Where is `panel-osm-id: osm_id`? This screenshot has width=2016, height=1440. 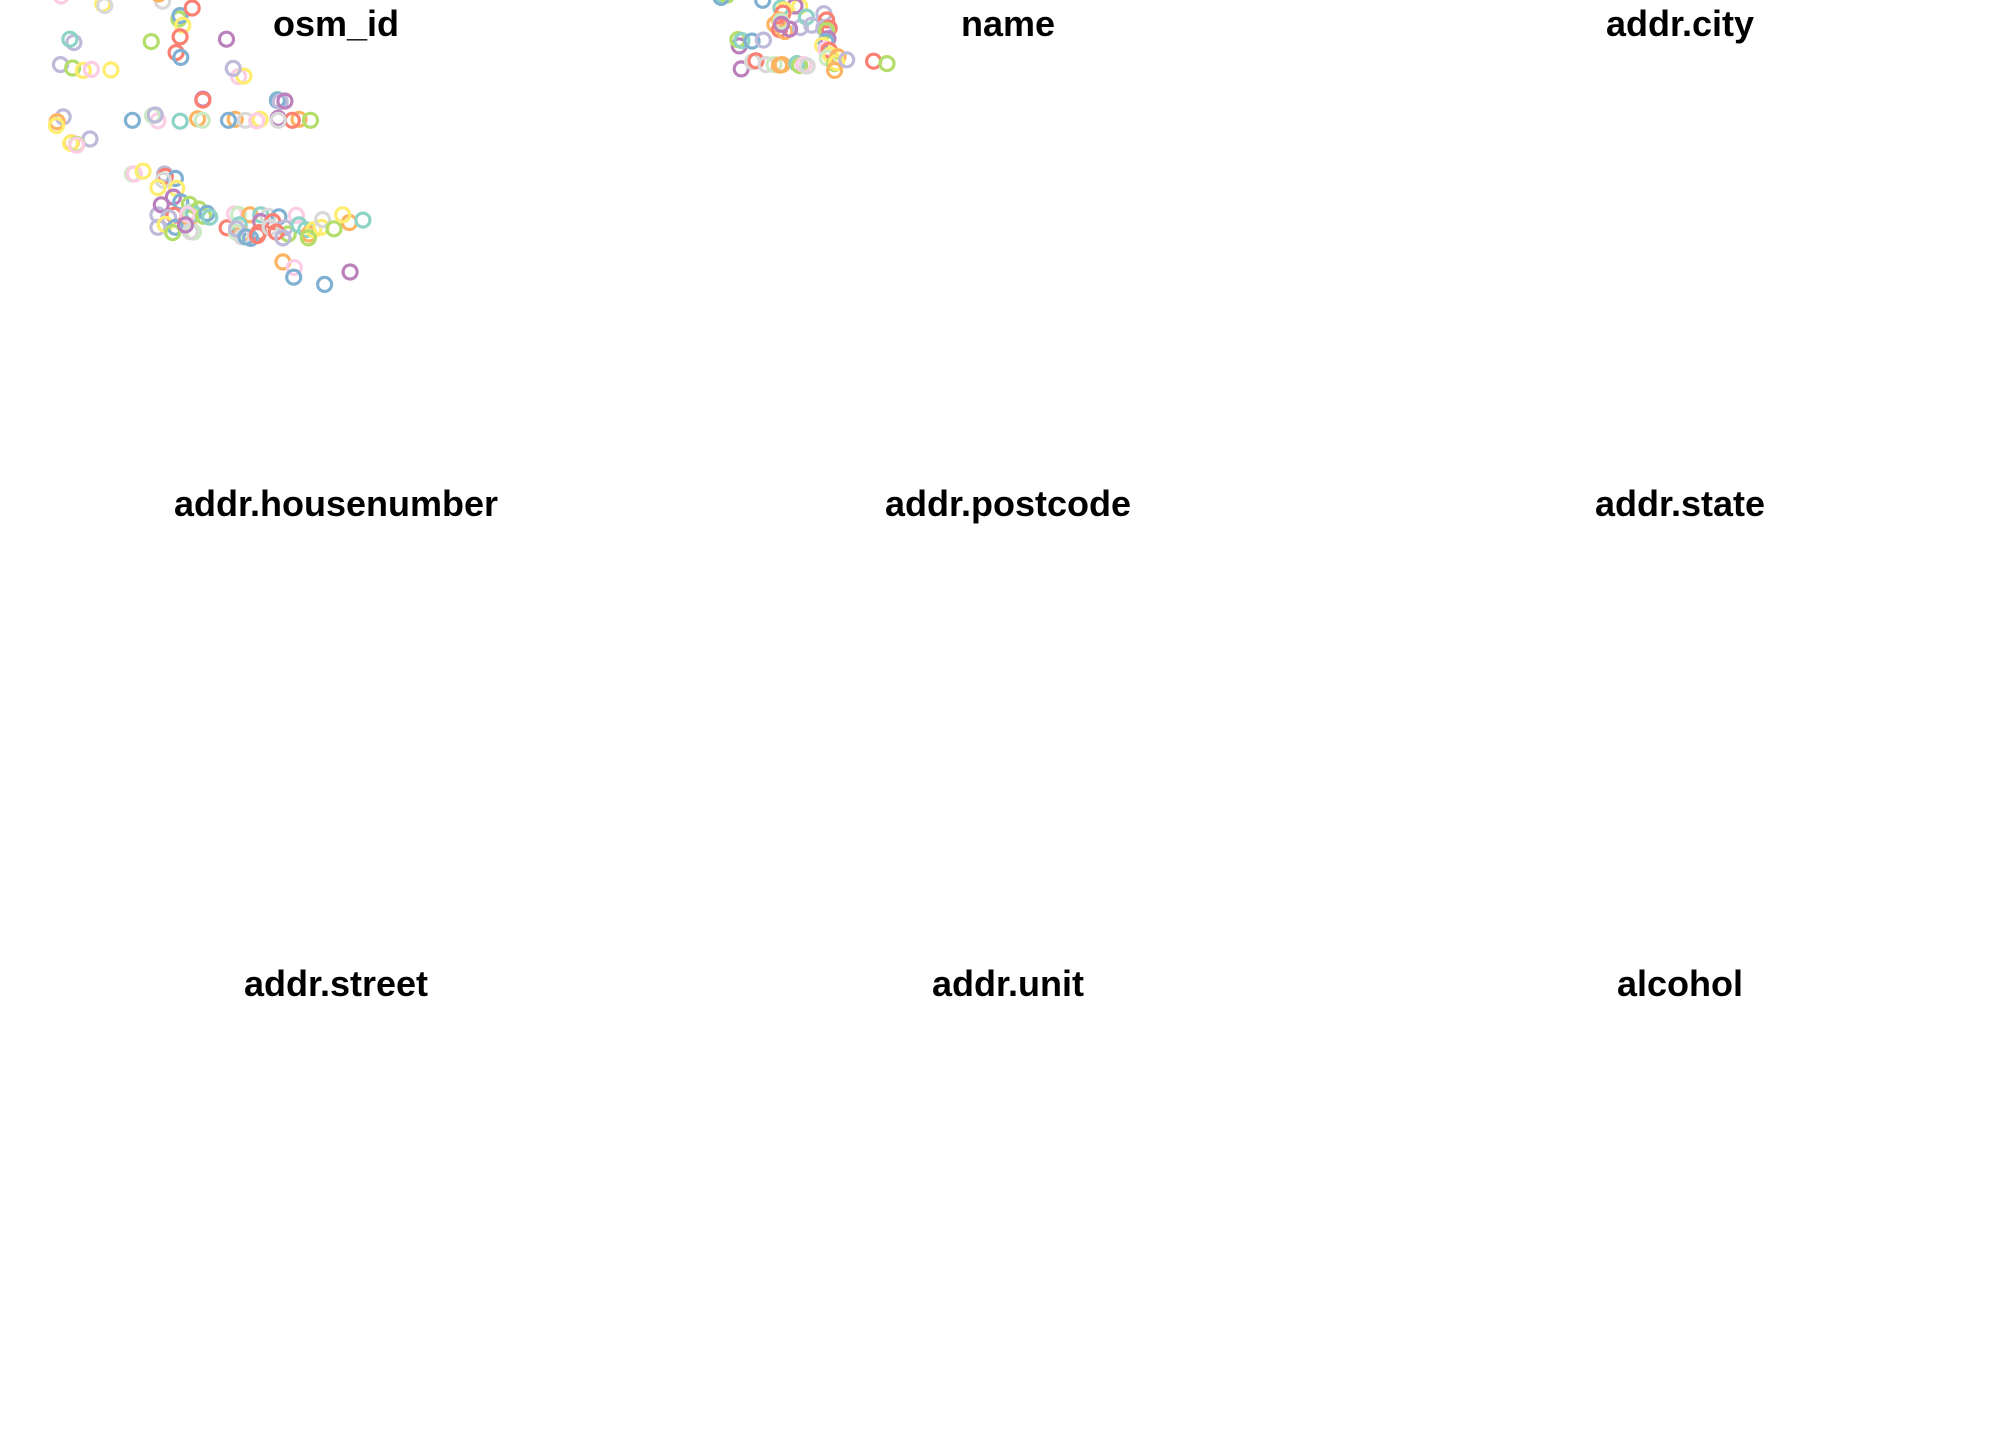 panel-osm-id: osm_id is located at coordinates (336, 240).